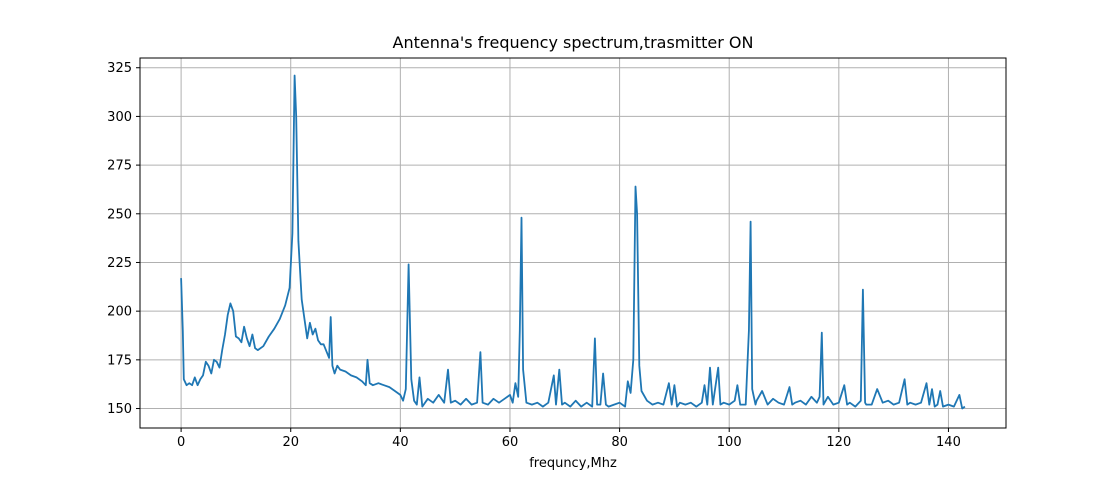  What do you see at coordinates (290, 442) in the screenshot?
I see `x-tick-label: 20` at bounding box center [290, 442].